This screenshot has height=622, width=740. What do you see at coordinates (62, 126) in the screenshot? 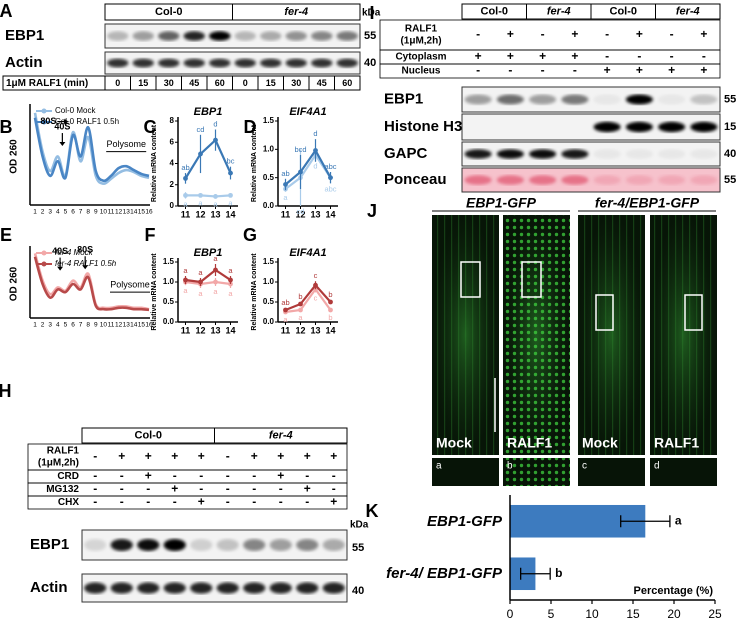
I see `annotation: 40S` at bounding box center [62, 126].